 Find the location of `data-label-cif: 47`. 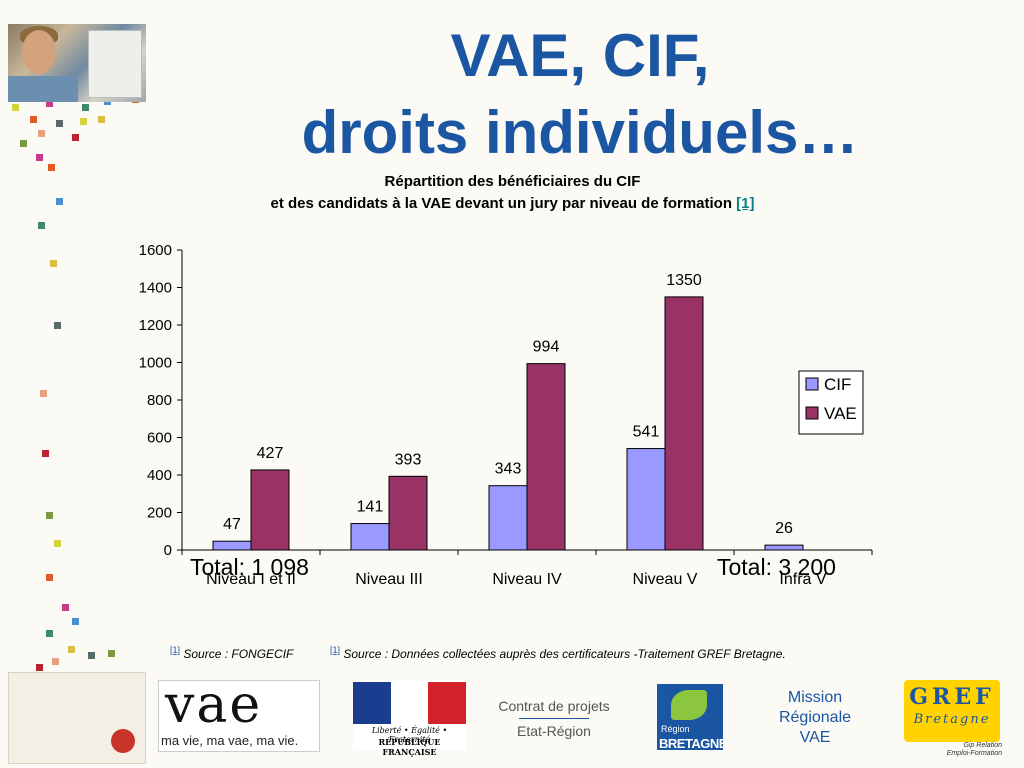

data-label-cif: 47 is located at coordinates (232, 524).